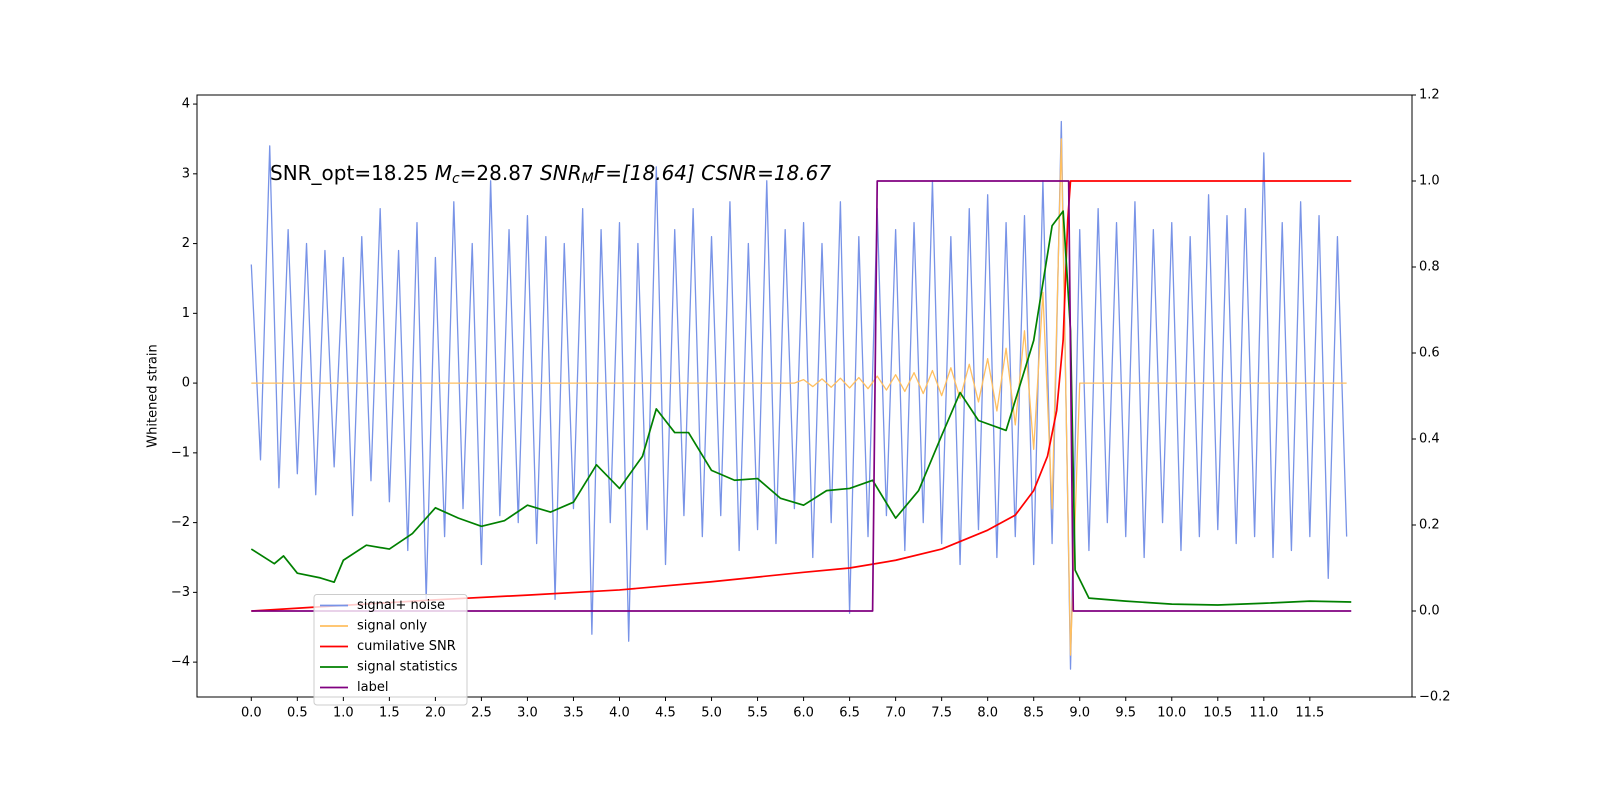 The width and height of the screenshot is (1600, 800). I want to click on legend-label: cumilative SNR, so click(406, 646).